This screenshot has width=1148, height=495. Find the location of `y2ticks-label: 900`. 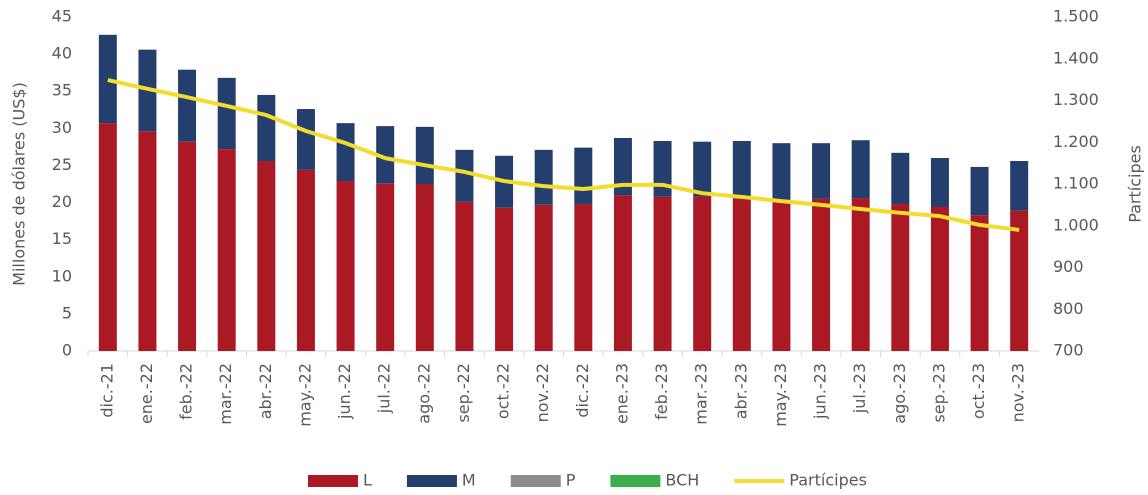

y2ticks-label: 900 is located at coordinates (1068, 266).